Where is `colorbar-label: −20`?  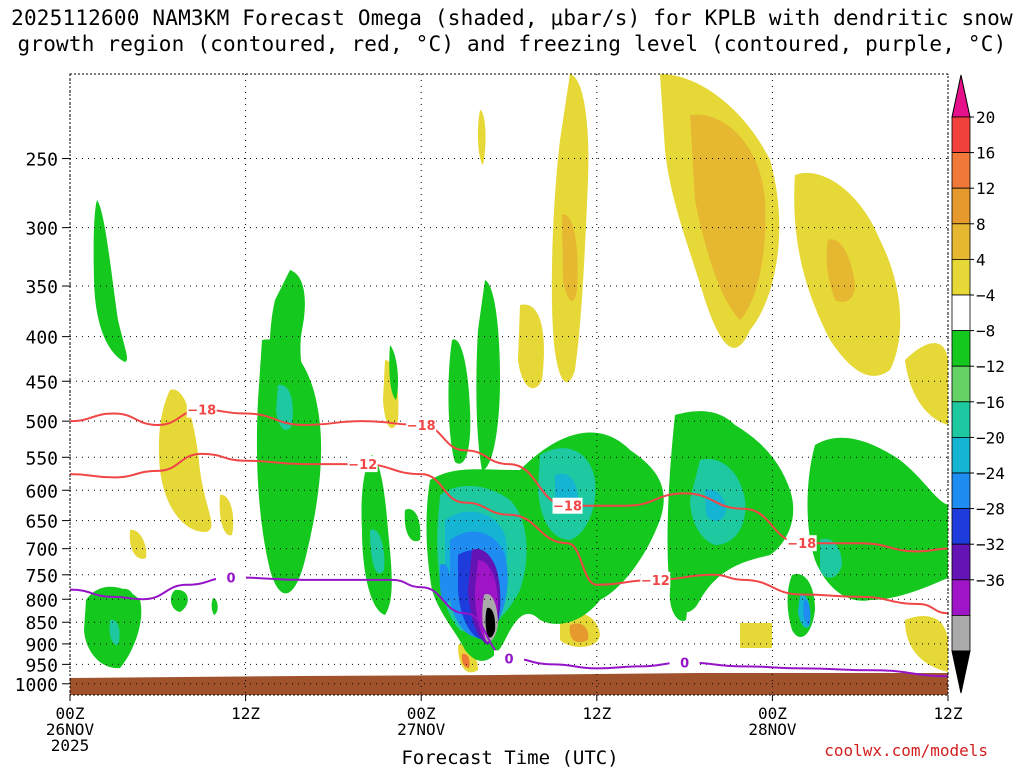
colorbar-label: −20 is located at coordinates (990, 437).